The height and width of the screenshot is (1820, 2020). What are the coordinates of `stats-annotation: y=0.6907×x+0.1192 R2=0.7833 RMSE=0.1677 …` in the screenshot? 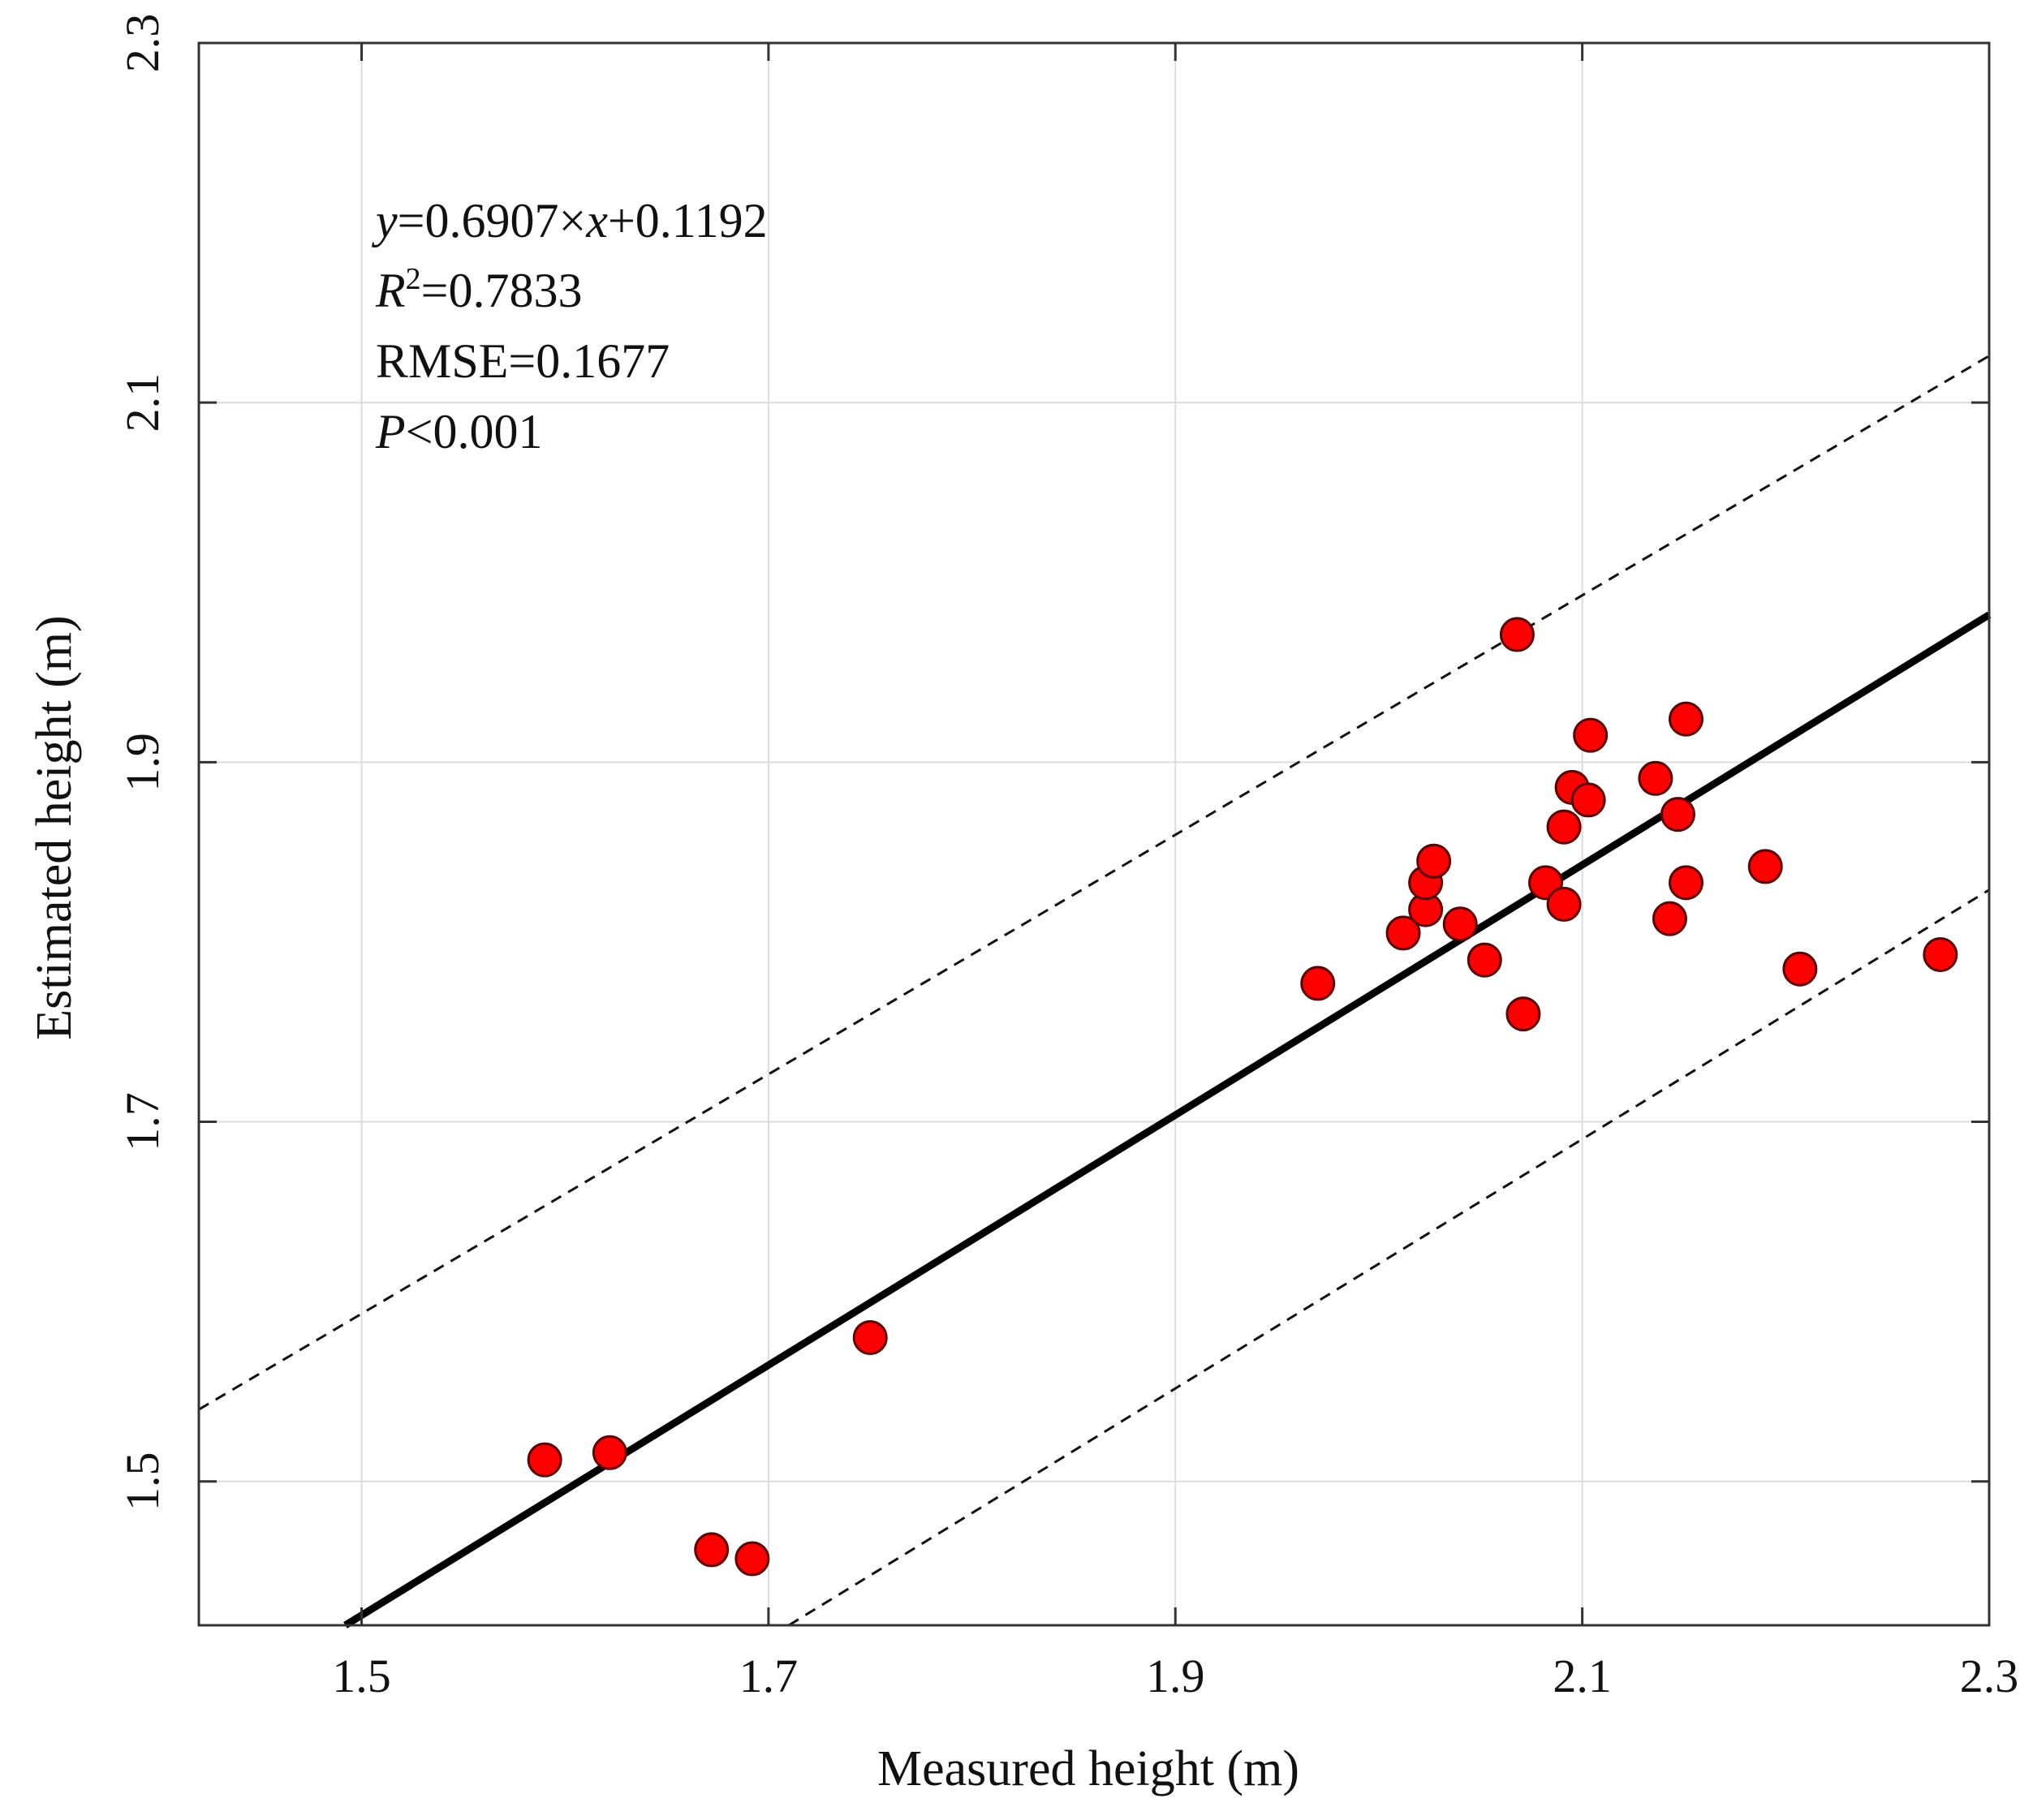 It's located at (569, 326).